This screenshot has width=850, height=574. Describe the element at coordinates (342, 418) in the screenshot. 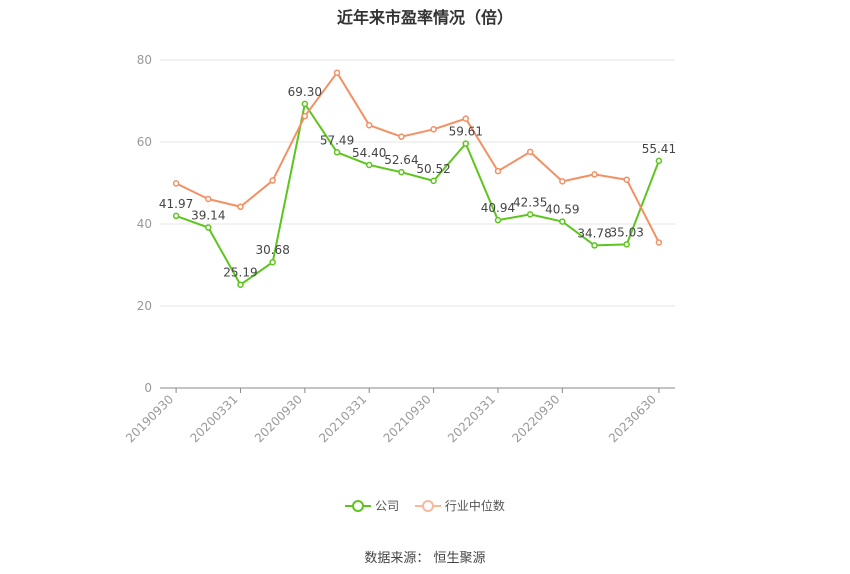

I see `x-tick-label: 20210331` at that location.